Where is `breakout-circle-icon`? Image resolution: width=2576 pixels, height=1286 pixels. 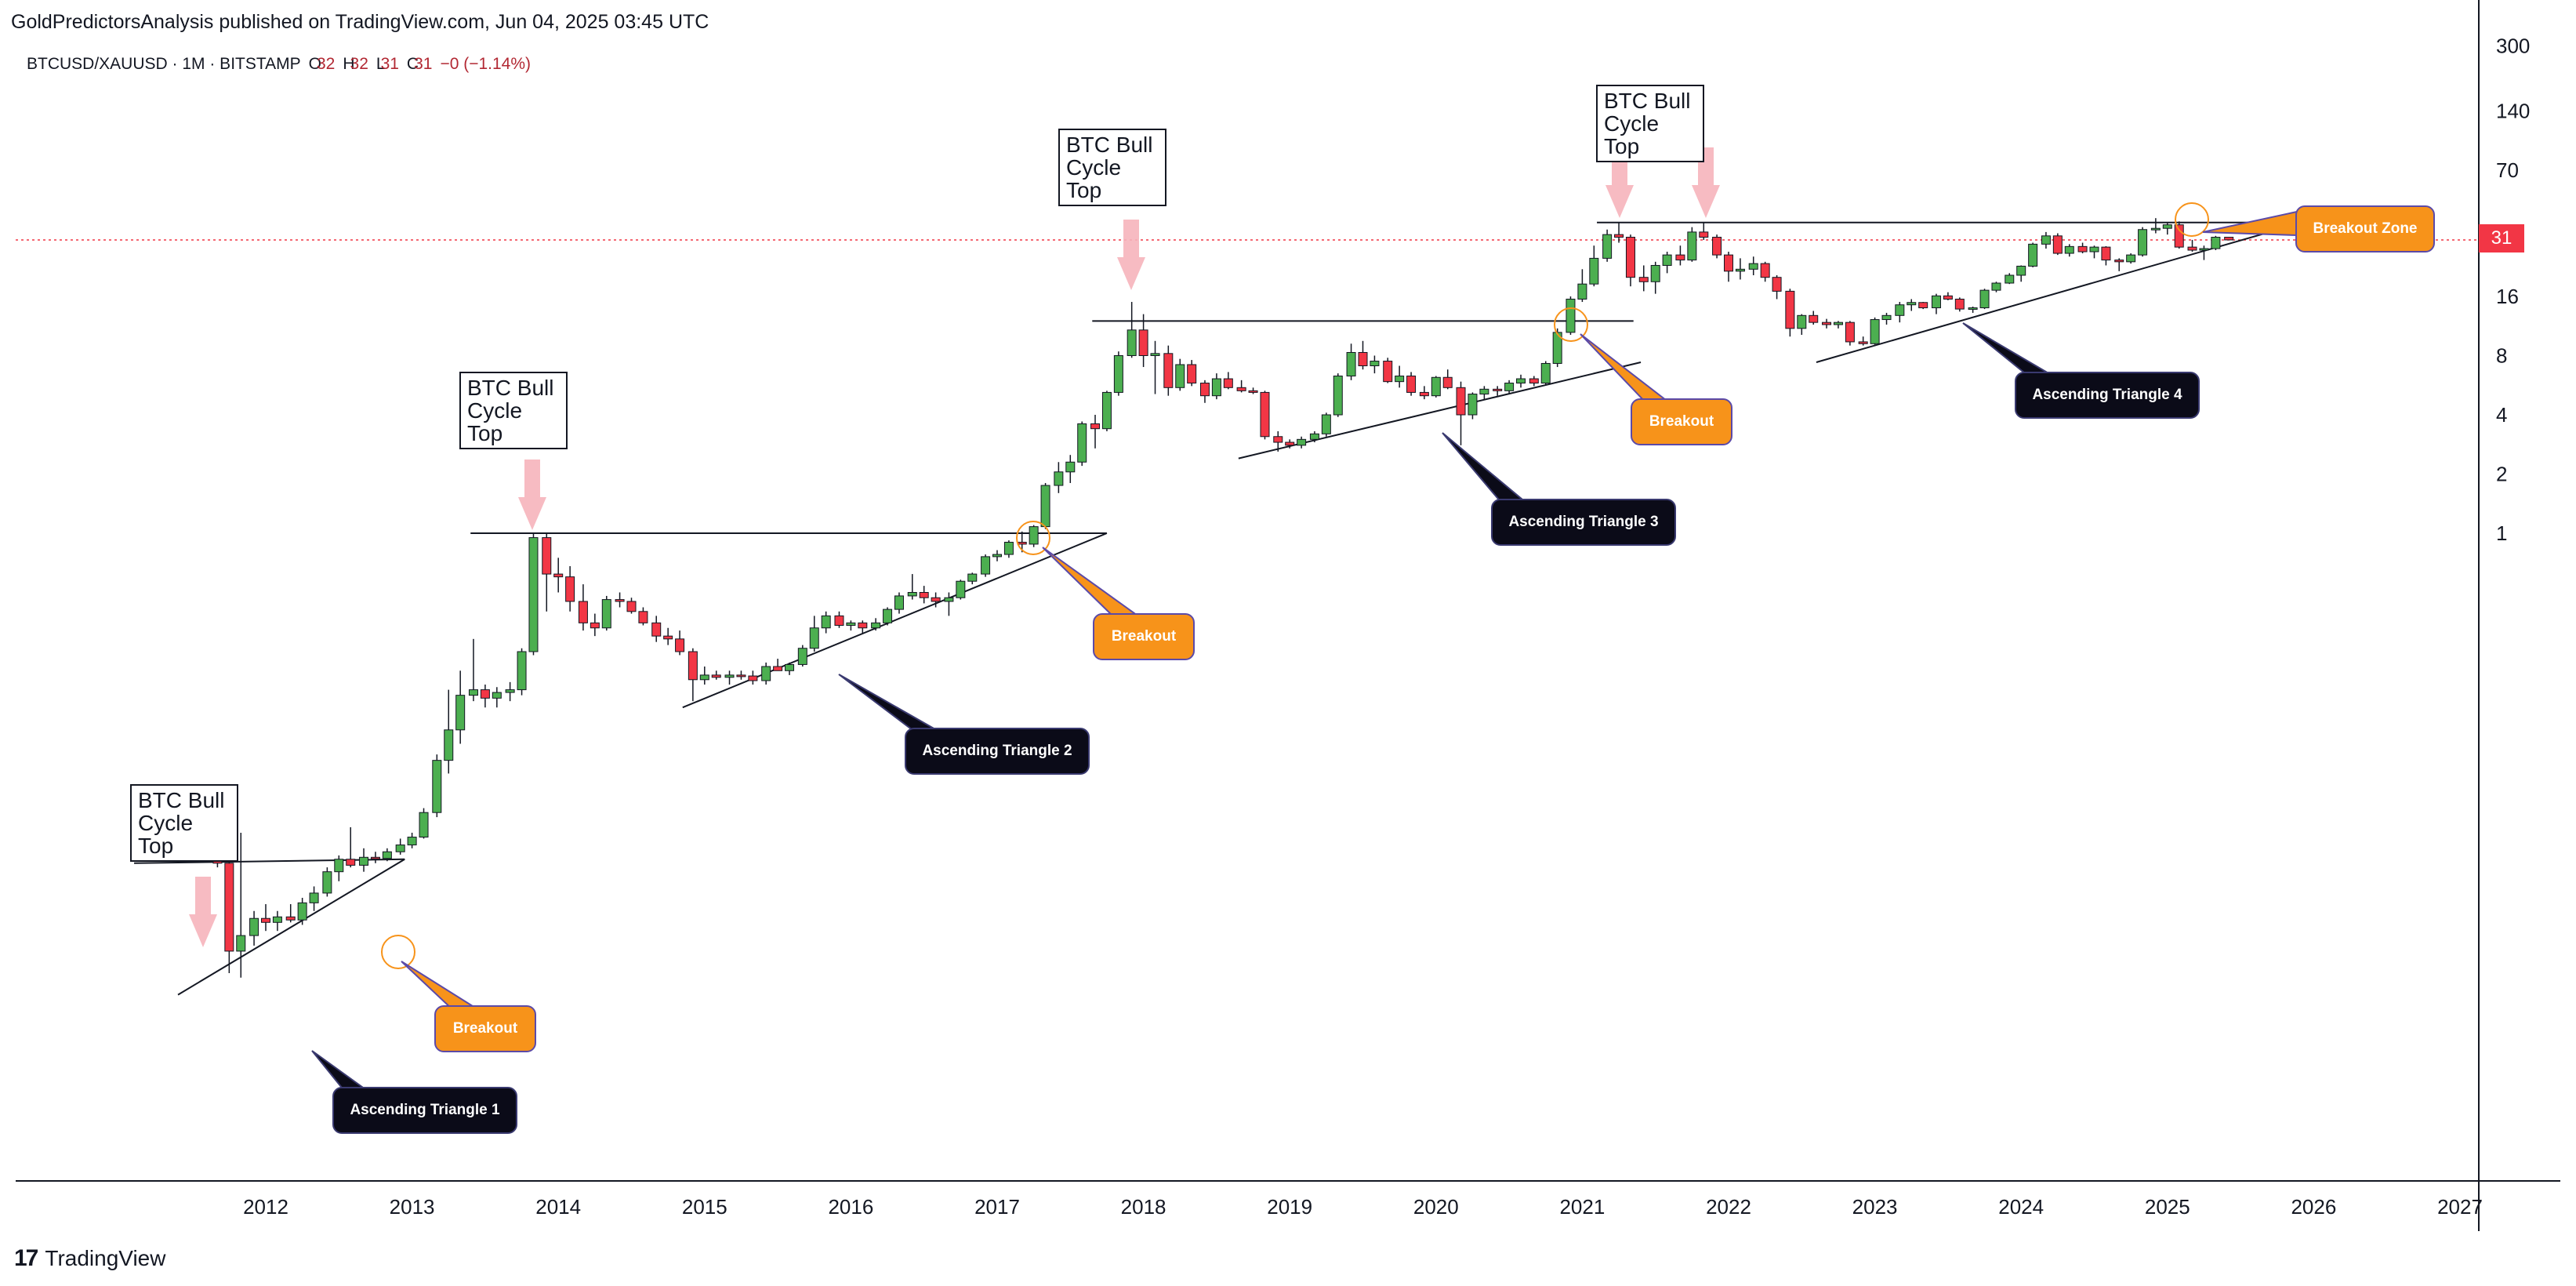 breakout-circle-icon is located at coordinates (2192, 220).